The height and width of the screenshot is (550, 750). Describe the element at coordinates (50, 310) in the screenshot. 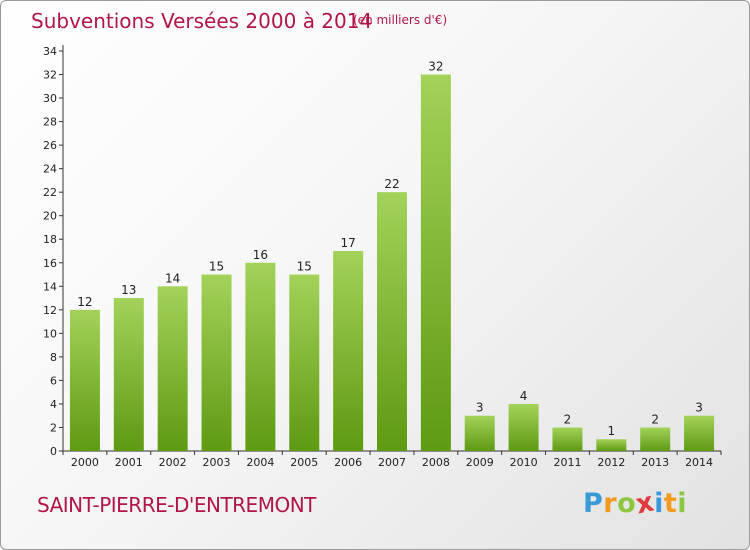

I see `y-tick-label: 12` at that location.